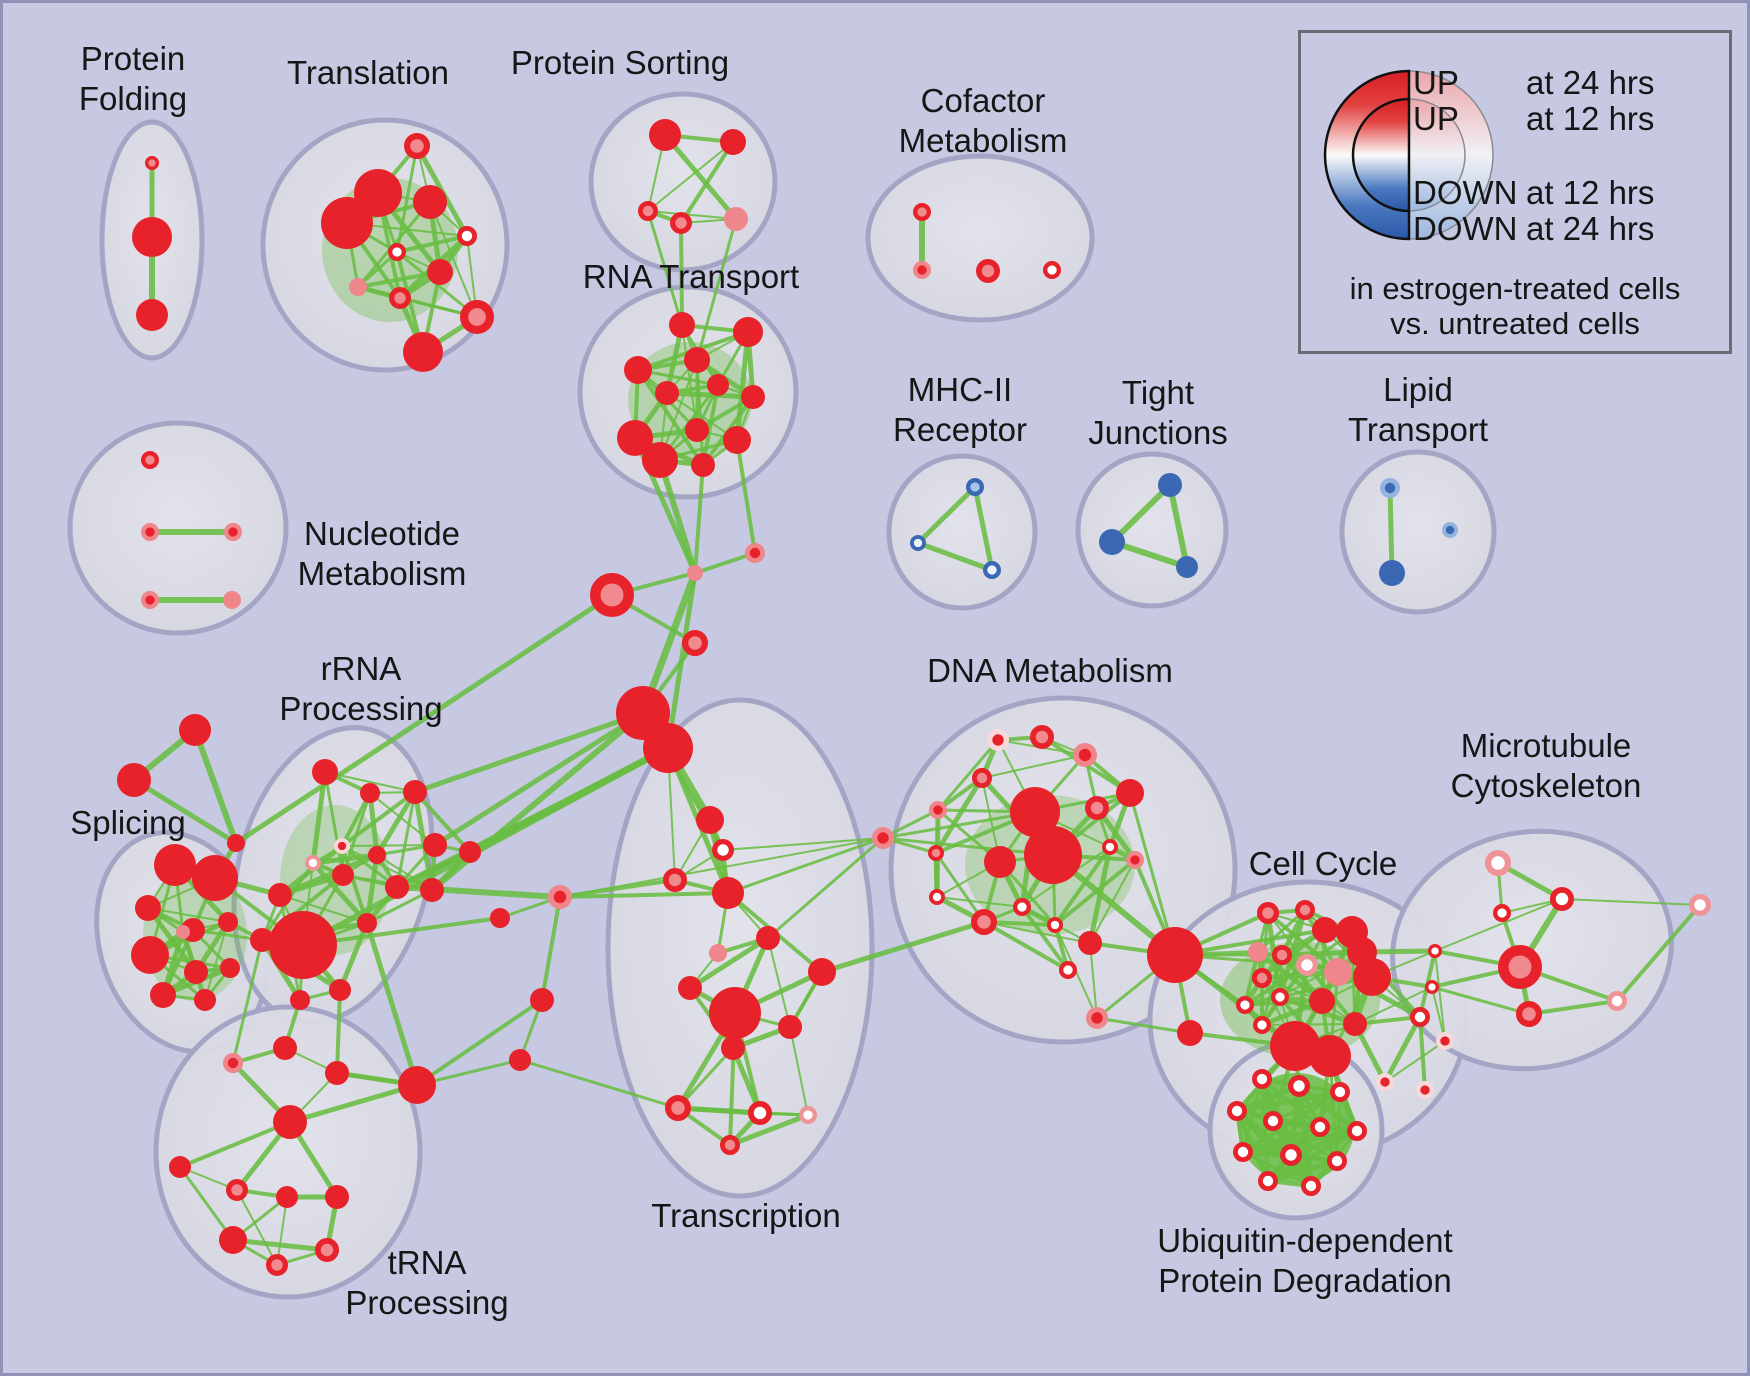 This screenshot has width=1750, height=1376. Describe the element at coordinates (1408, 155) in the screenshot. I see `legend-updown-icon` at that location.